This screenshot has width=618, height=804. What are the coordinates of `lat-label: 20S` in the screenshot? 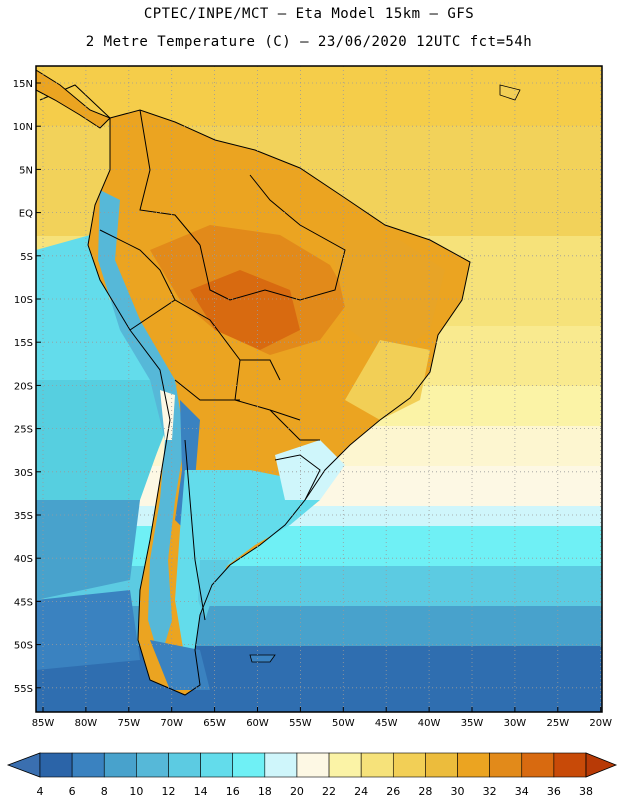 It's located at (23, 386).